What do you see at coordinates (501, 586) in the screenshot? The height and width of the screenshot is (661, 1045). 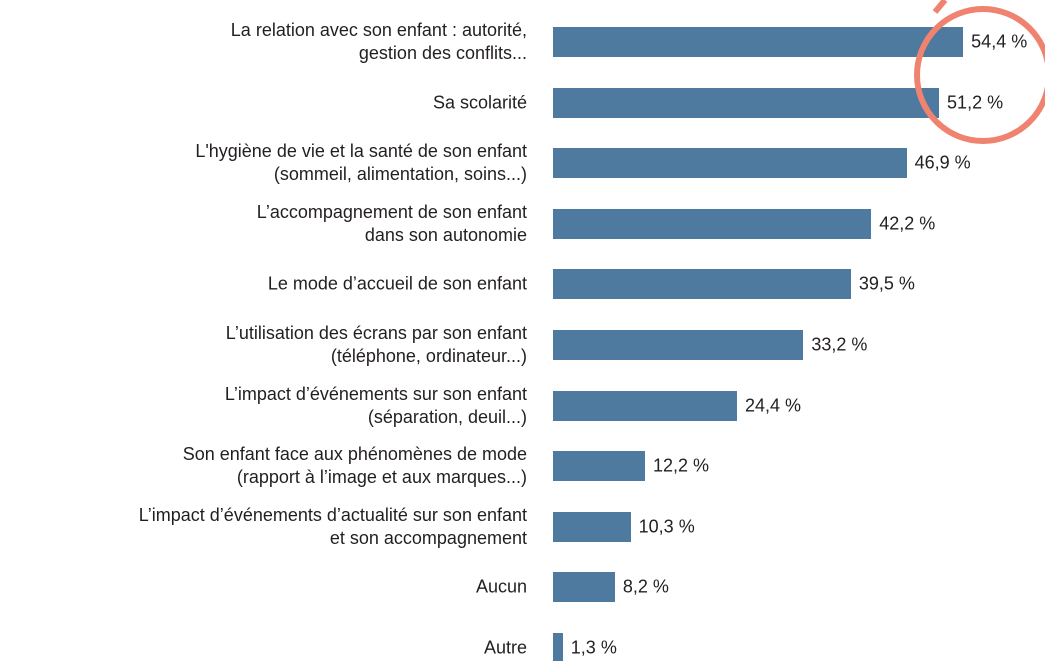 I see `category-label: Aucun` at bounding box center [501, 586].